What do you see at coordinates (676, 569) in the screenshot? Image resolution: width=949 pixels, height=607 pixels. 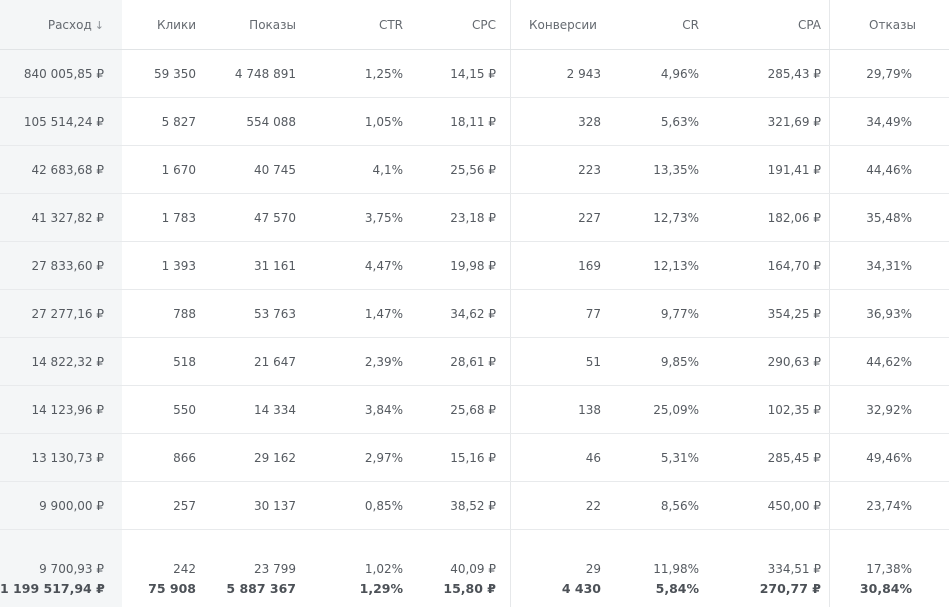 I see `cell-cr: 11,98%` at bounding box center [676, 569].